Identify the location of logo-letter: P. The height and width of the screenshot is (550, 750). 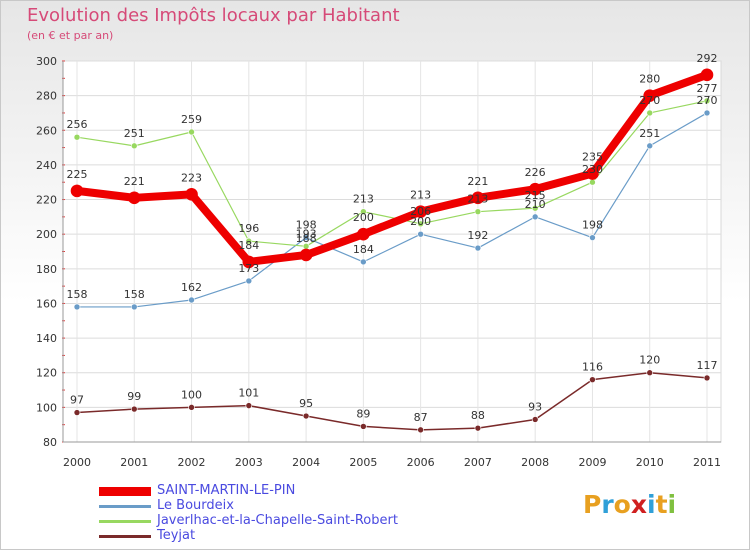
(592, 504).